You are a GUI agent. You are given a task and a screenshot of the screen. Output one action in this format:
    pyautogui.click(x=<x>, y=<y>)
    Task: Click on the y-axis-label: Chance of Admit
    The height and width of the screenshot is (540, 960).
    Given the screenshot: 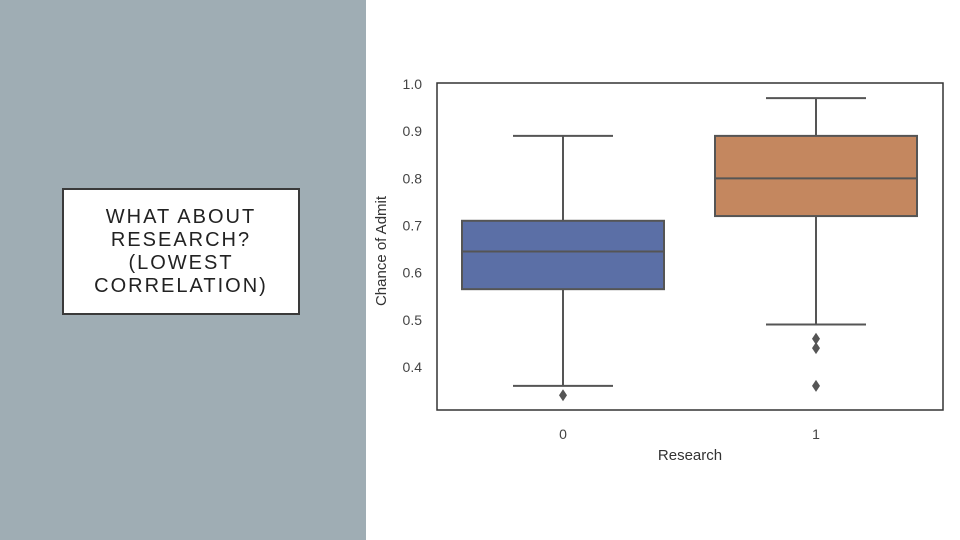 What is the action you would take?
    pyautogui.click(x=381, y=250)
    